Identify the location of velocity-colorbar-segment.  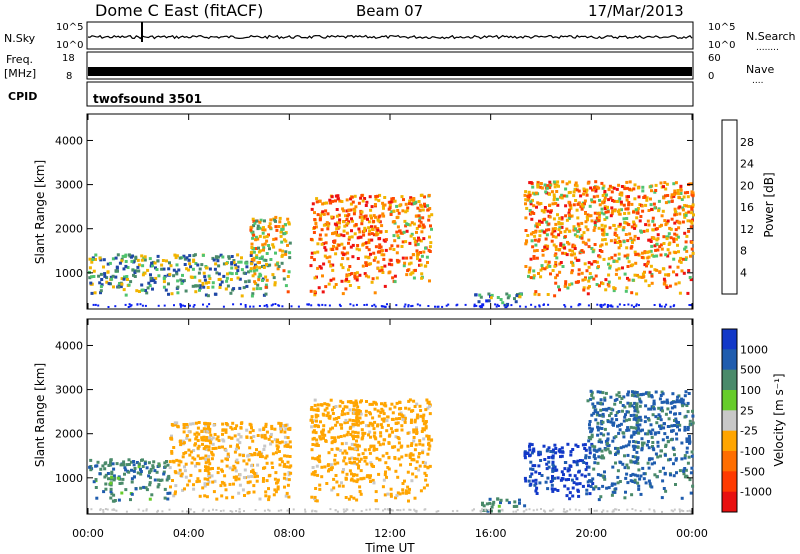
(729, 461).